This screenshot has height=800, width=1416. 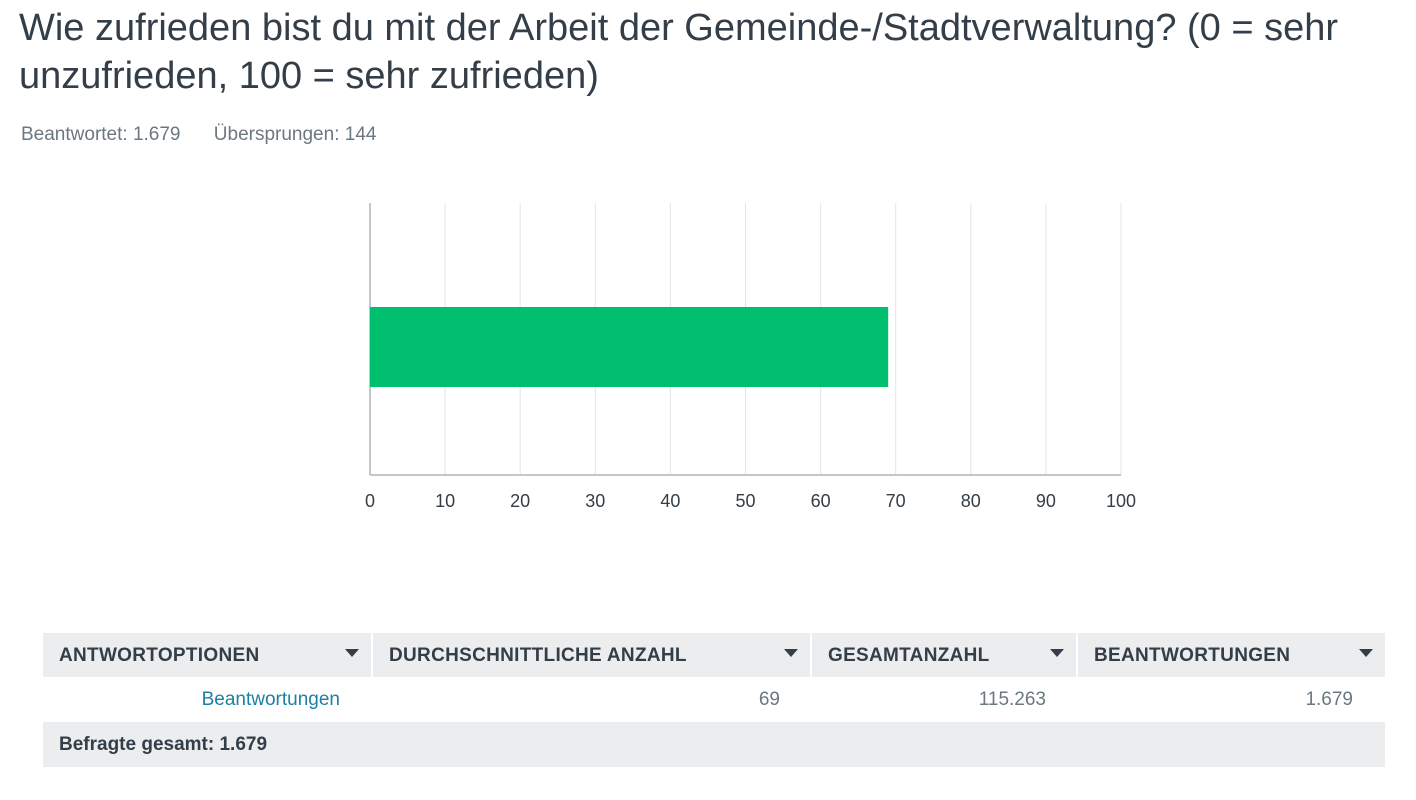 What do you see at coordinates (520, 501) in the screenshot?
I see `x-tick-label: 20` at bounding box center [520, 501].